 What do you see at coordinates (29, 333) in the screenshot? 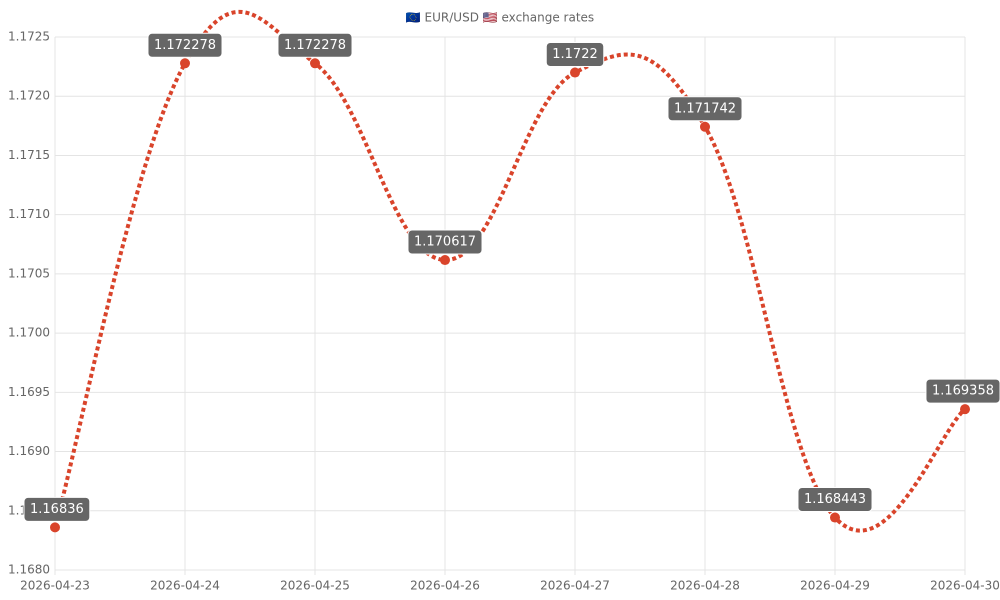
I see `y-tick-label: 1.1700` at bounding box center [29, 333].